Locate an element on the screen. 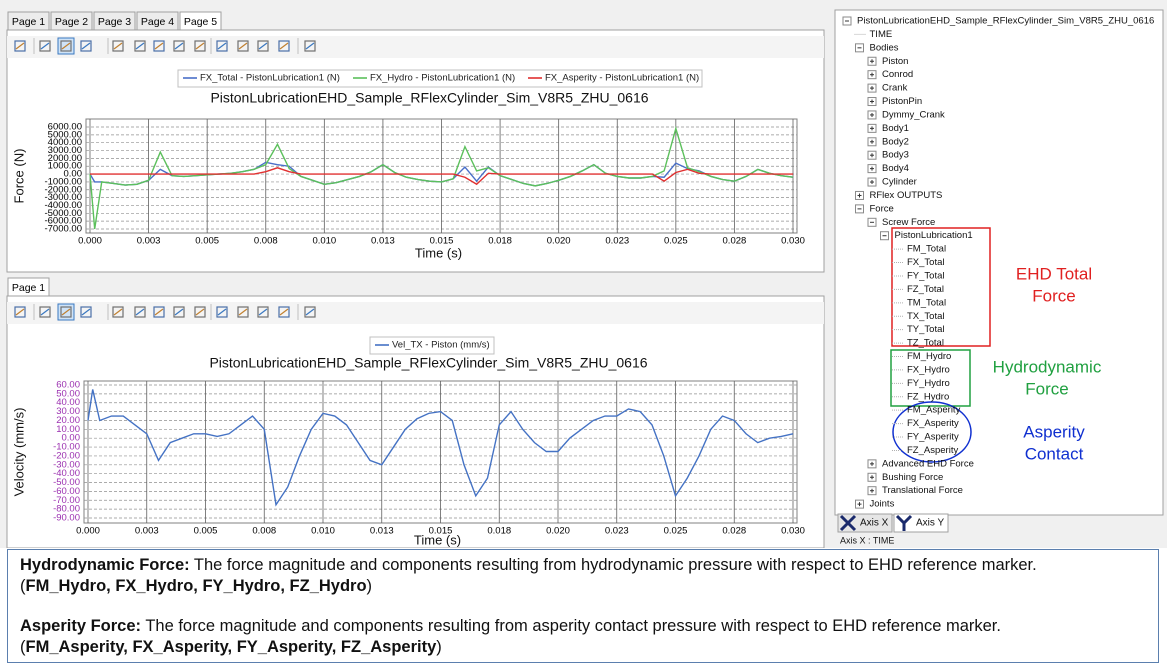 Image resolution: width=1167 pixels, height=668 pixels. tree-item: FY_Asperity is located at coordinates (933, 437).